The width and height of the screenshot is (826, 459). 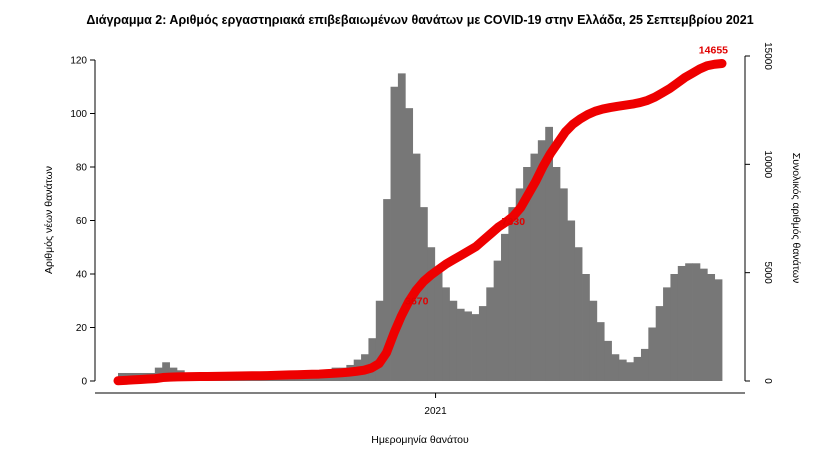 I want to click on y-tick-label-left: 40, so click(x=82, y=275).